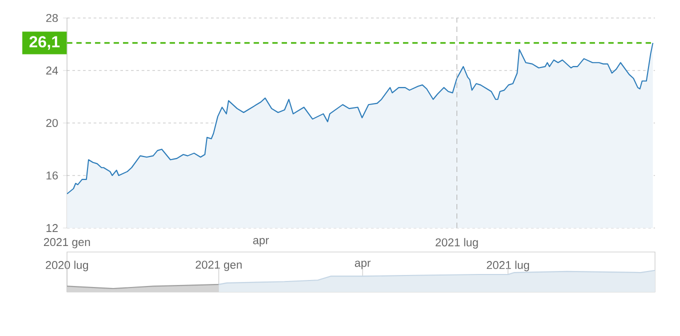 The image size is (680, 336). Describe the element at coordinates (52, 70) in the screenshot. I see `y-tick-label: 24` at that location.